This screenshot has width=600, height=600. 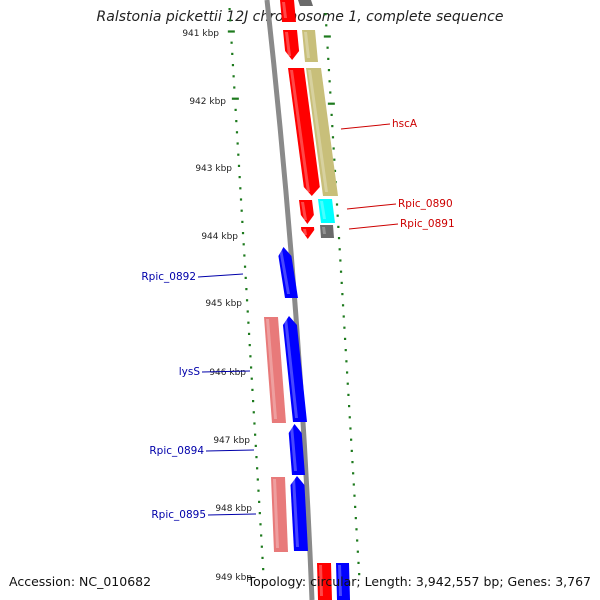 What do you see at coordinates (168, 277) in the screenshot?
I see `gene-label: Rpic_0892` at bounding box center [168, 277].